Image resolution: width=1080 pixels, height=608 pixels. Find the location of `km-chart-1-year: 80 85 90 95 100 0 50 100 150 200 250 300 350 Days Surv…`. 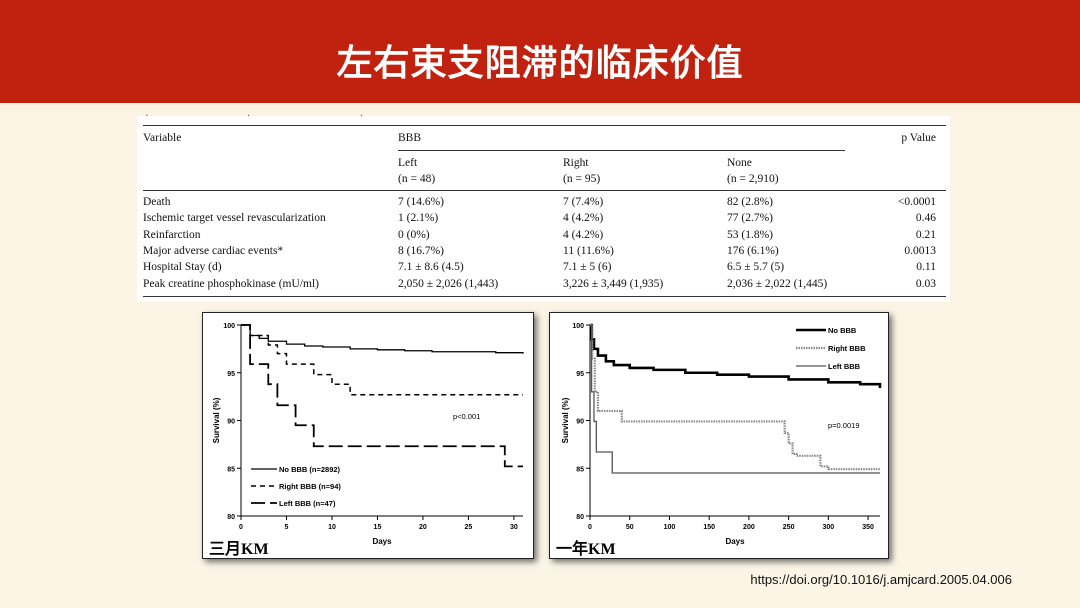

km-chart-1-year: 80 85 90 95 100 0 50 100 150 200 250 300 350 Days Surv… is located at coordinates (719, 435).